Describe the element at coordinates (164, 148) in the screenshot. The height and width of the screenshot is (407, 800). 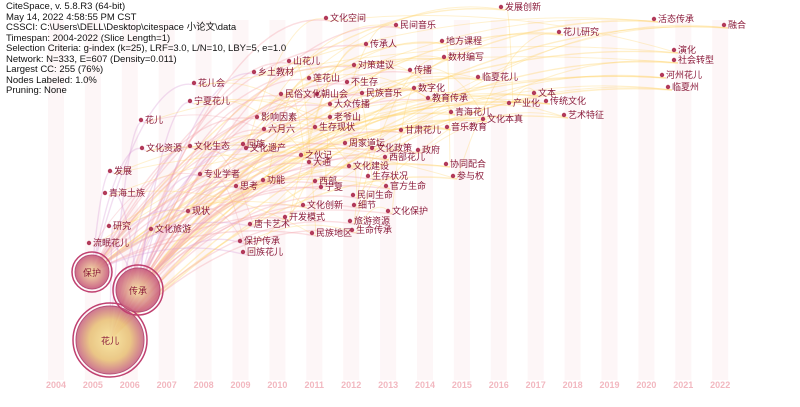
I see `keyword-label: 文化资源` at that location.